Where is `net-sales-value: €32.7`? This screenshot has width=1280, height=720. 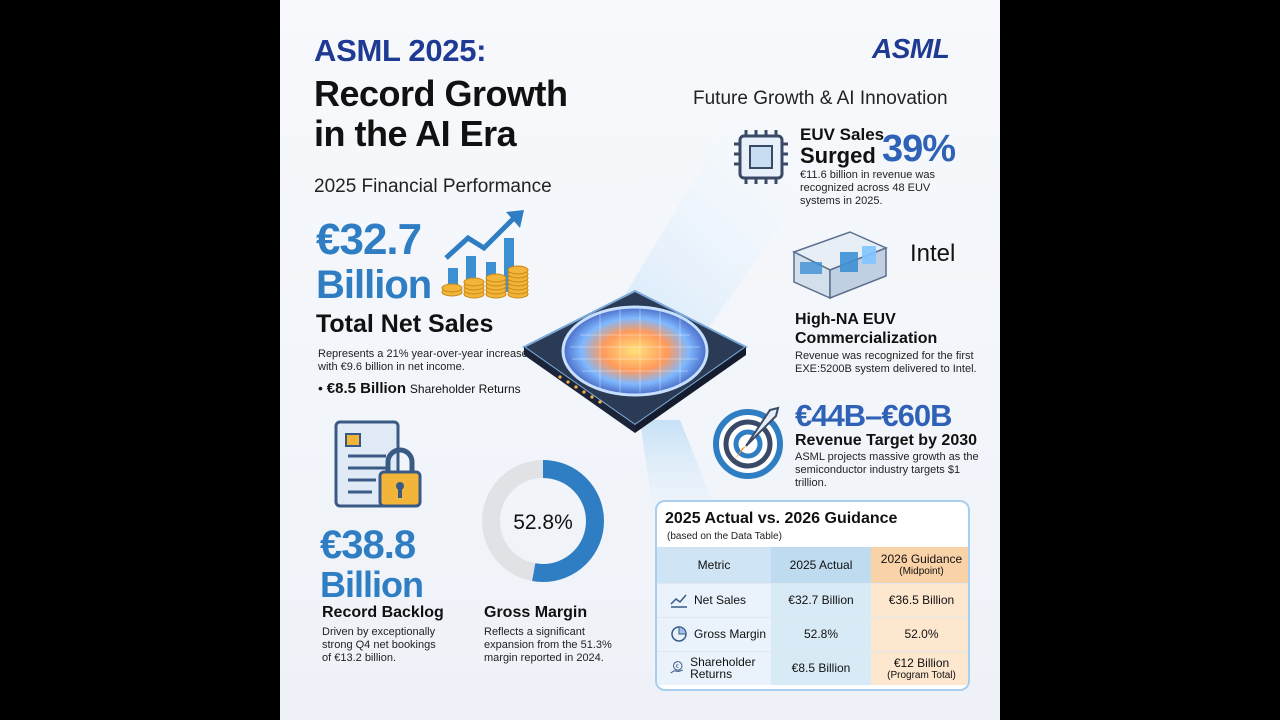 net-sales-value: €32.7 is located at coordinates (369, 239).